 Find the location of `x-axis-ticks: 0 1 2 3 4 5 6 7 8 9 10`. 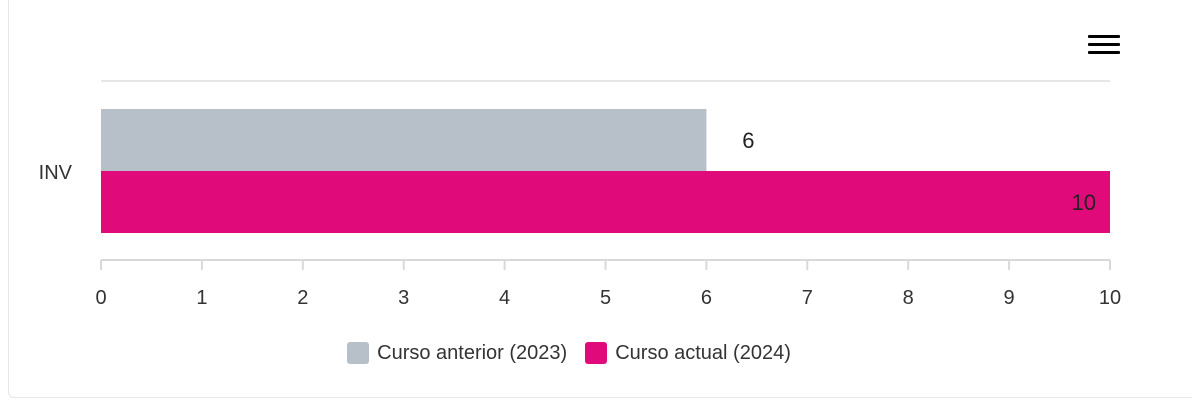

x-axis-ticks: 0 1 2 3 4 5 6 7 8 9 10 is located at coordinates (608, 284).